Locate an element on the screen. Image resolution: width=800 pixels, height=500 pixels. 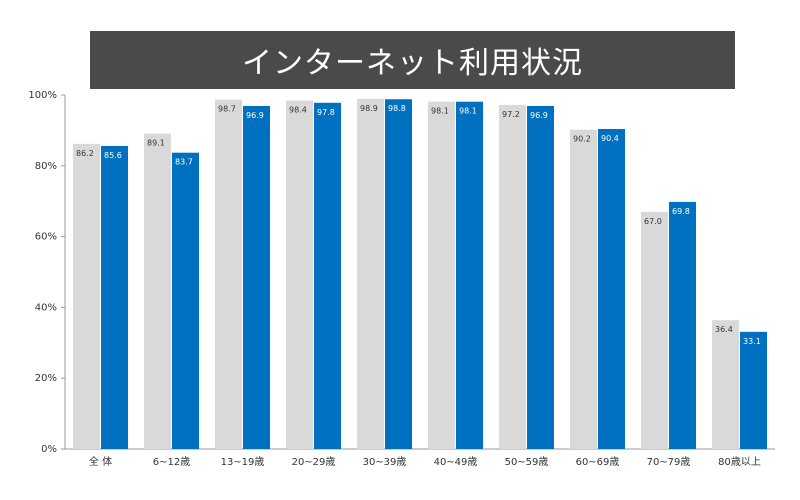
y-tick-label: 80% is located at coordinates (46, 166).